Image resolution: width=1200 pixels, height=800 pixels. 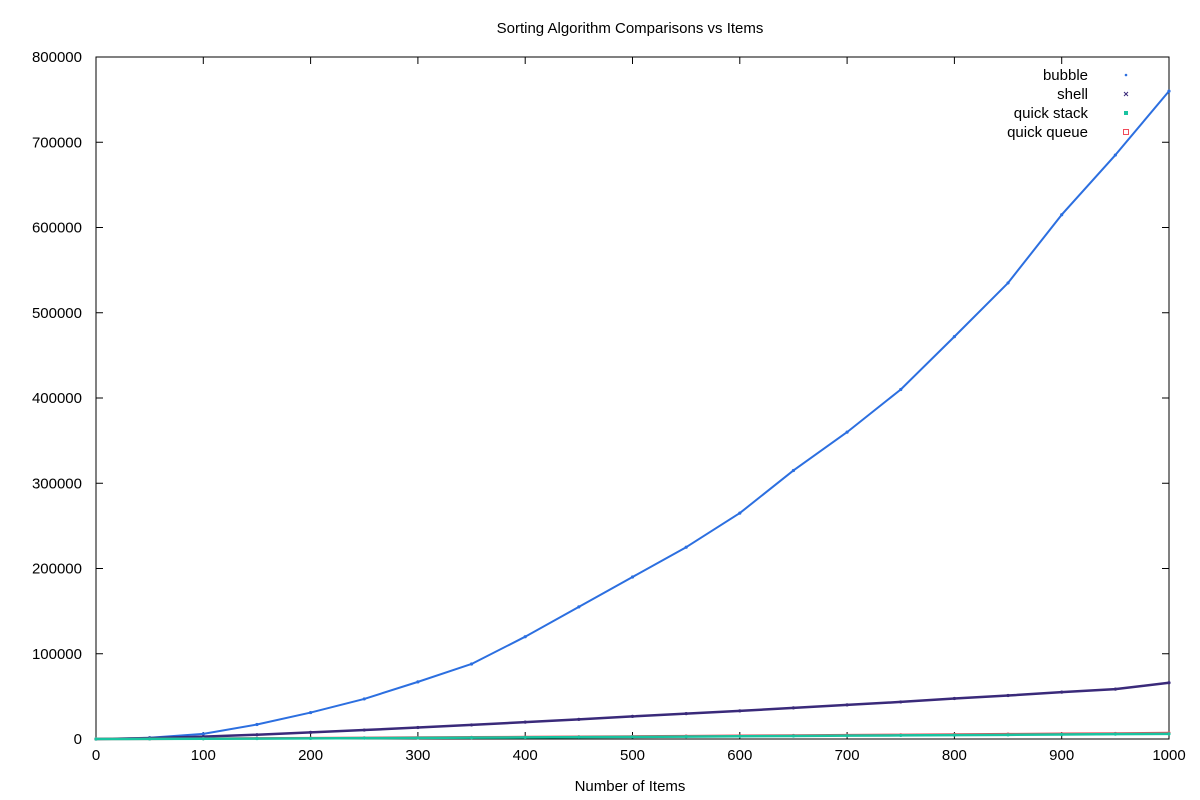 I want to click on y-tick-label: 100000, so click(x=57, y=654).